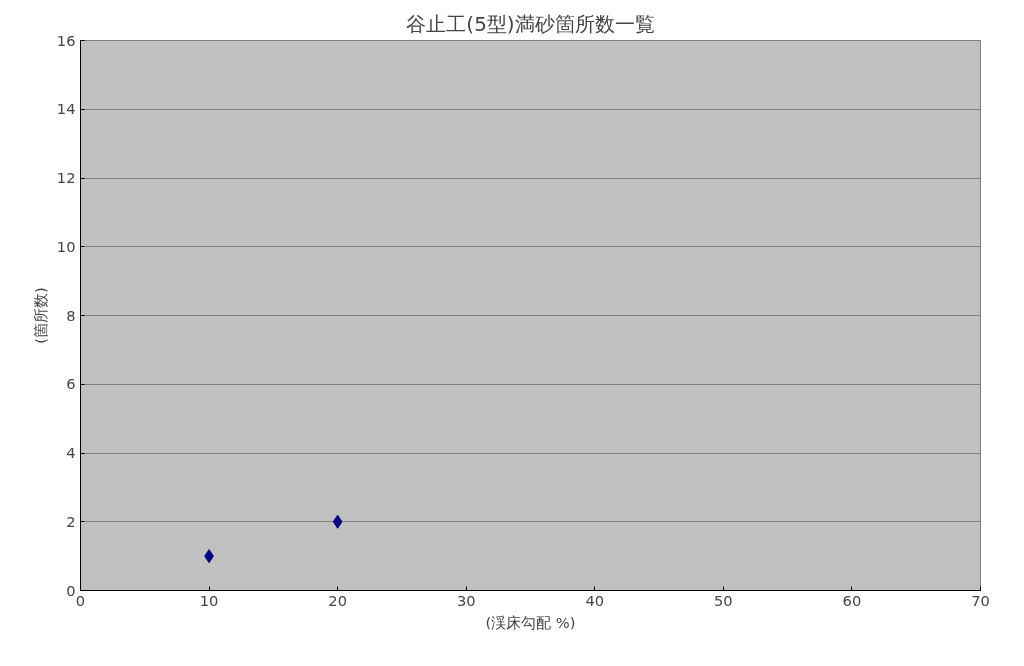 The image size is (1024, 666). Describe the element at coordinates (66, 177) in the screenshot. I see `y-tick-label: 12` at that location.